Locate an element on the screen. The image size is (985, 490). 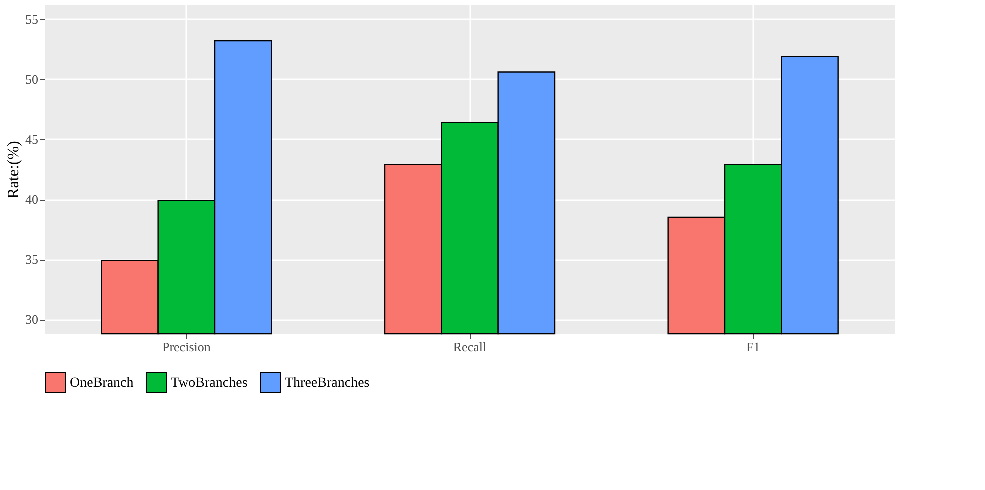
x-tick-label: Precision is located at coordinates (187, 347).